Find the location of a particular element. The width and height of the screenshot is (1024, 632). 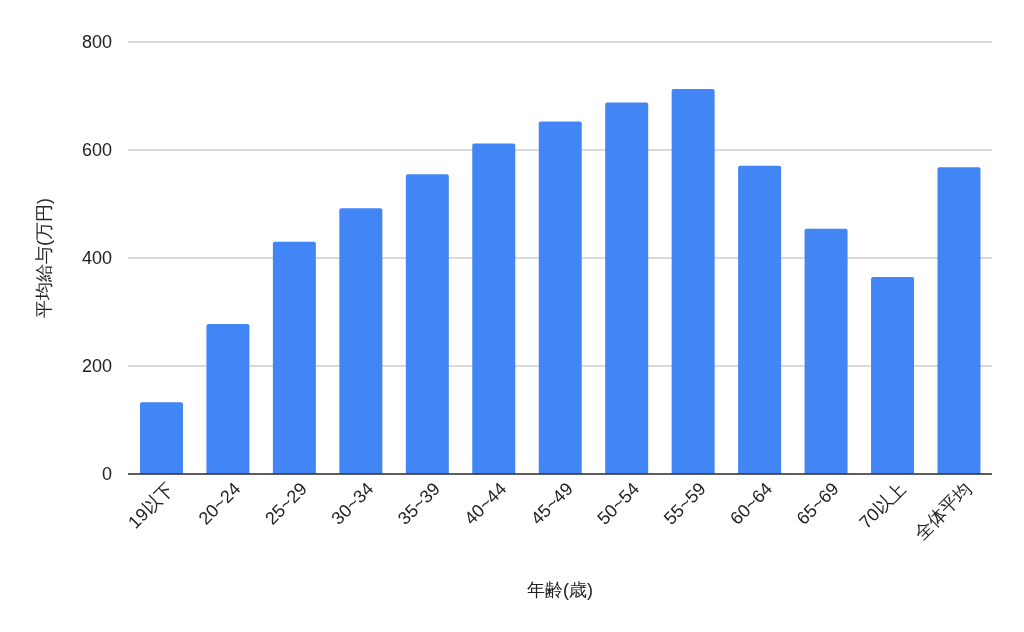

x-axis-title: 年齢(歳) is located at coordinates (560, 590).